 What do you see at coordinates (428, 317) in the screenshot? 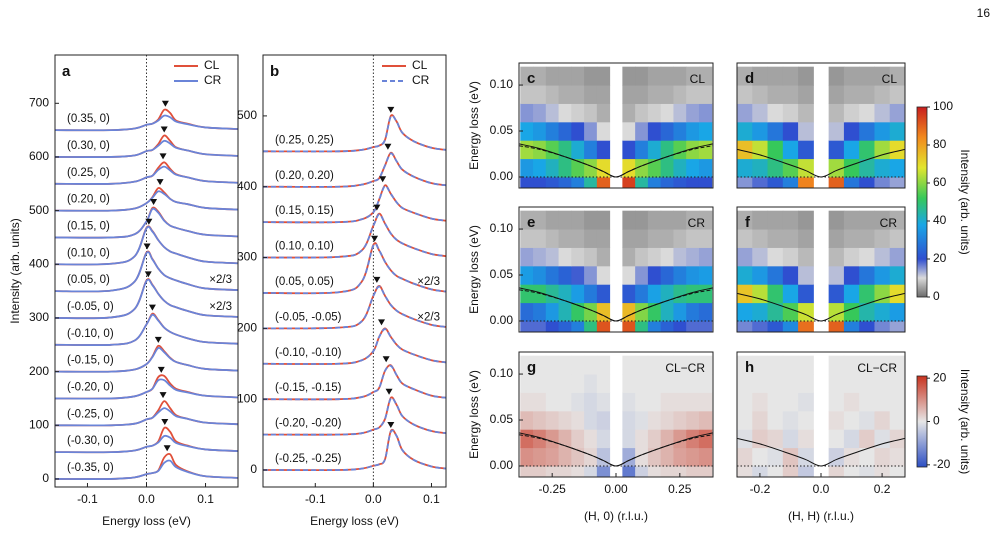
I see `scale-note: ×2/3` at bounding box center [428, 317].